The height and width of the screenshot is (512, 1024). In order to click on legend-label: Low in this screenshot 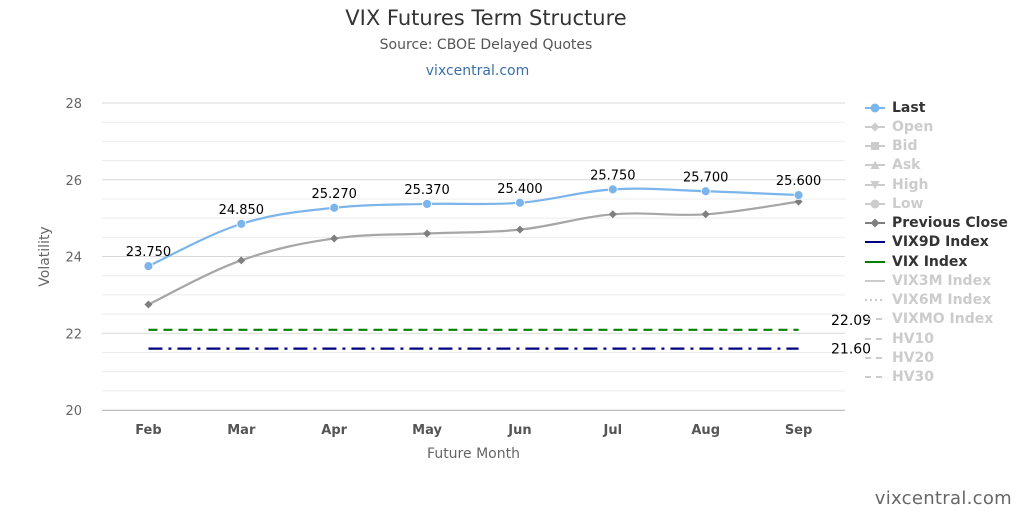, I will do `click(908, 203)`.